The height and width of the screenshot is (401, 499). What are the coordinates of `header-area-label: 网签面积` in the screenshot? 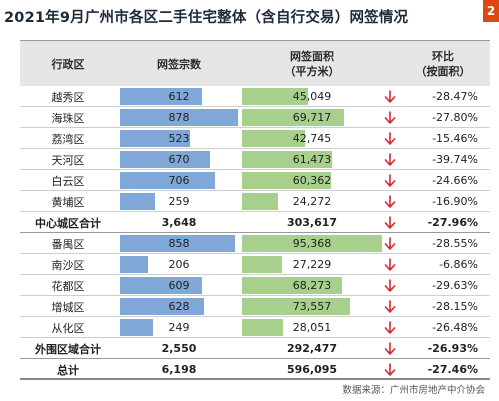 It's located at (312, 56).